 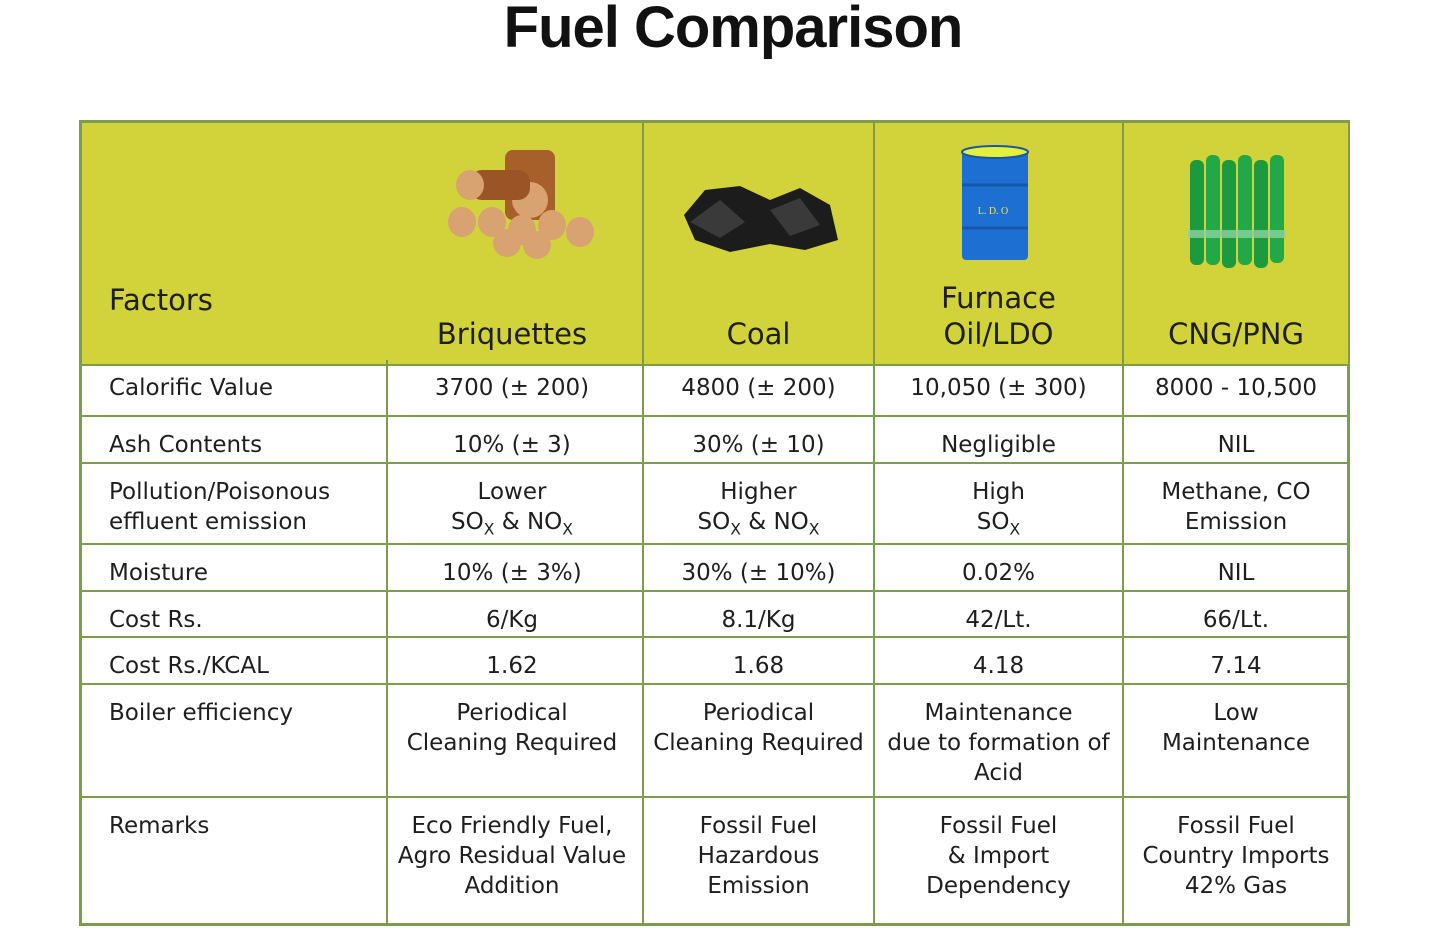 What do you see at coordinates (758, 620) in the screenshot?
I see `cell-line: 8.1/Kg` at bounding box center [758, 620].